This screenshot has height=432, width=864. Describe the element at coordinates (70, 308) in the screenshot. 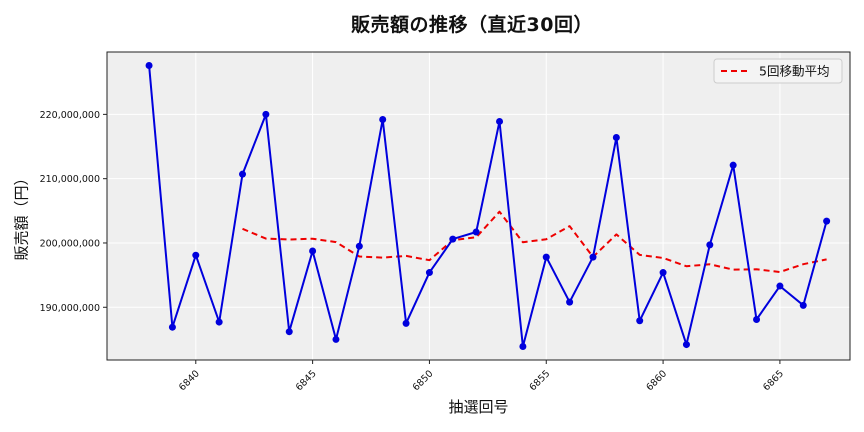

I see `y-tick-label: 190,000,000` at that location.